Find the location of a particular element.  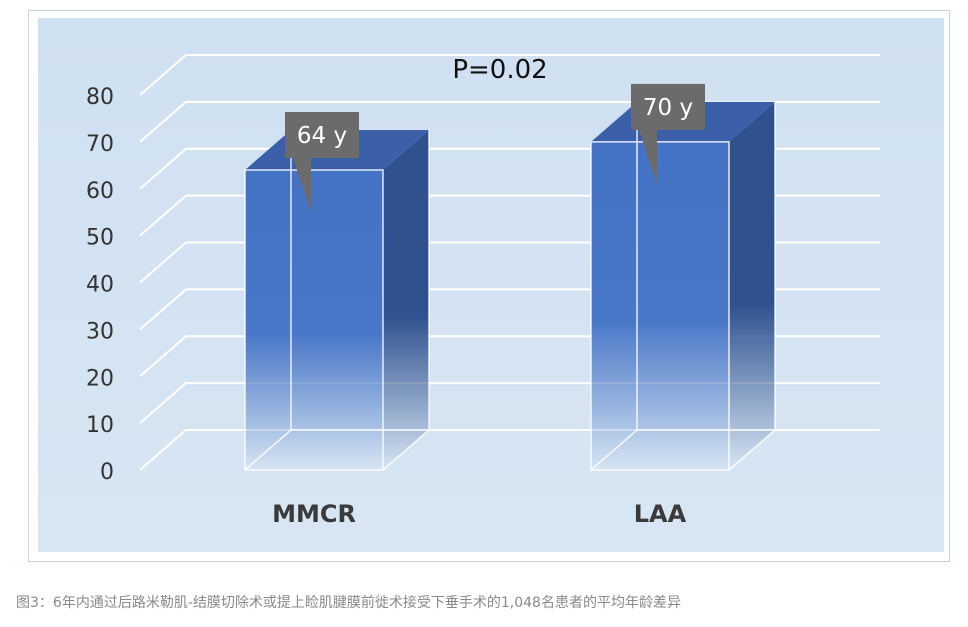

y-tick-label: 80 is located at coordinates (100, 97).